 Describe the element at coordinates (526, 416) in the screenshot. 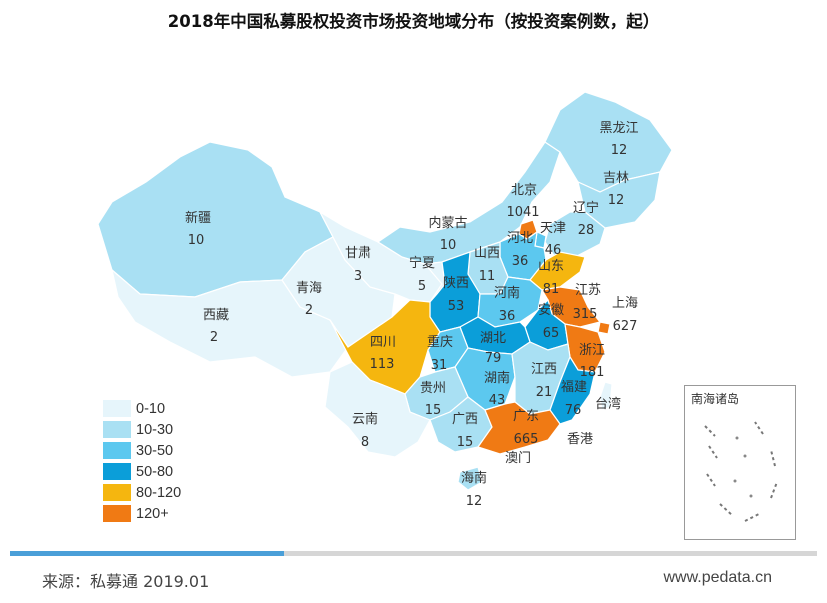

I see `label-guangdong: 广东` at that location.